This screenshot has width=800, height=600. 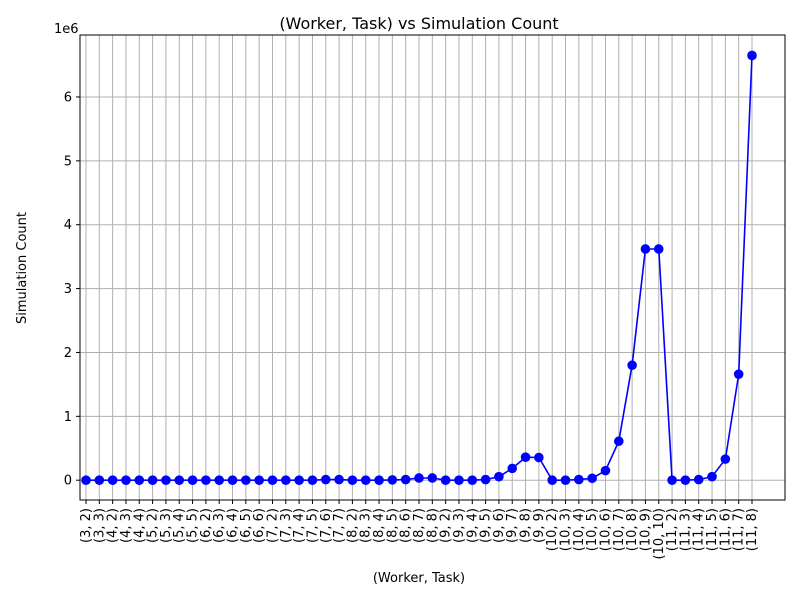 What do you see at coordinates (419, 578) in the screenshot?
I see `x-axis-label: (Worker, Task)` at bounding box center [419, 578].